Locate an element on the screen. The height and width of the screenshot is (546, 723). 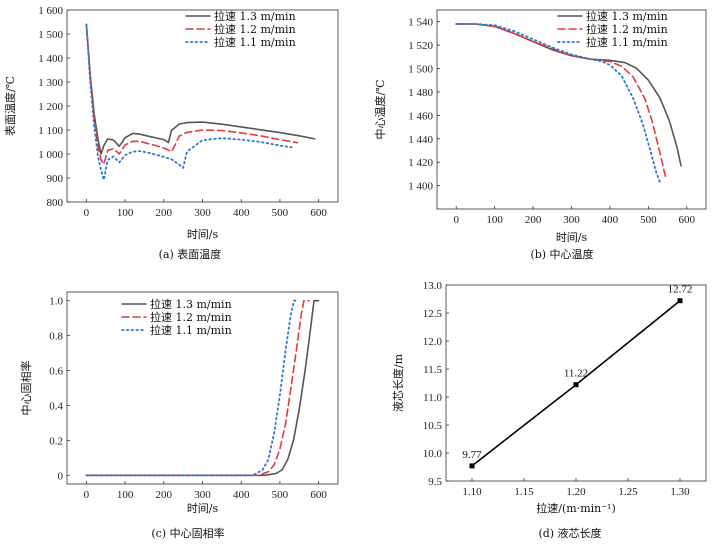
chart-caption: (a) 表面温度 is located at coordinates (190, 254).